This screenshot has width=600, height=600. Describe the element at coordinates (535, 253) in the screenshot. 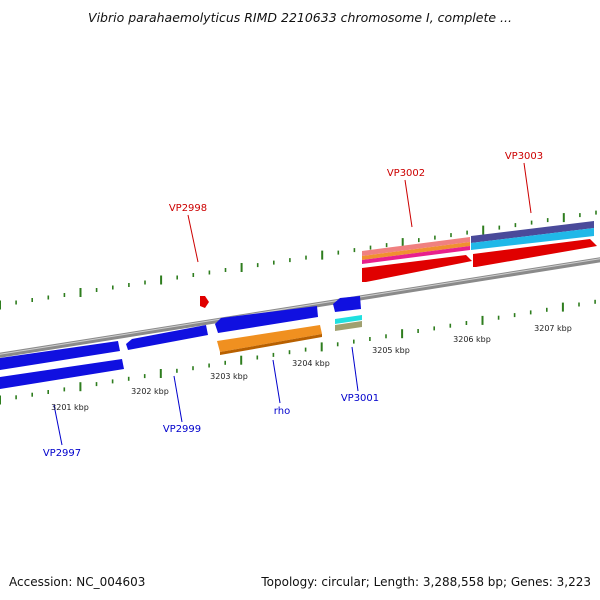

I see `gene-vp3003-arrow` at that location.